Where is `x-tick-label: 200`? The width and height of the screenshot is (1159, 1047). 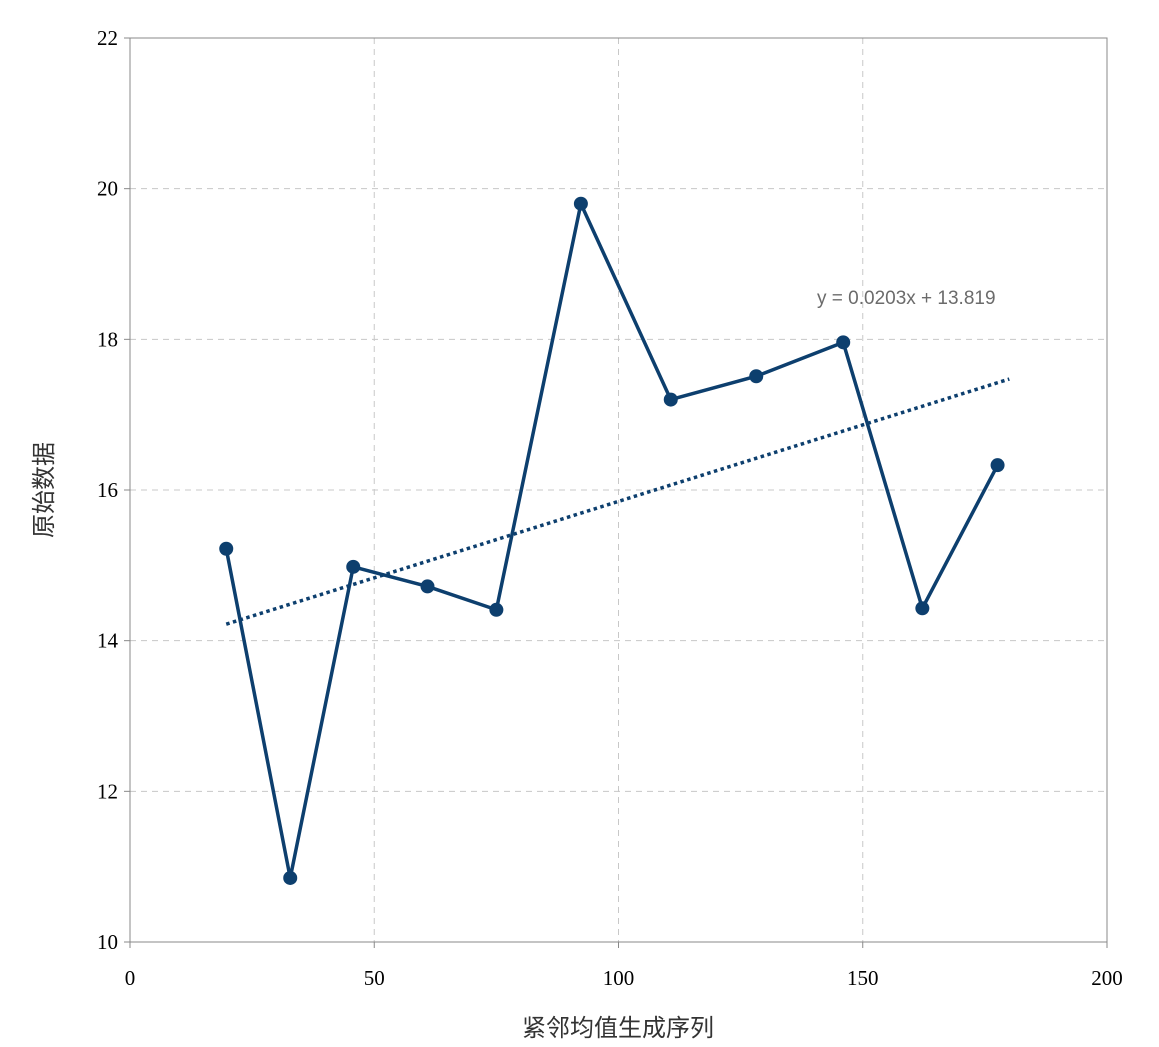 x-tick-label: 200 is located at coordinates (1107, 978).